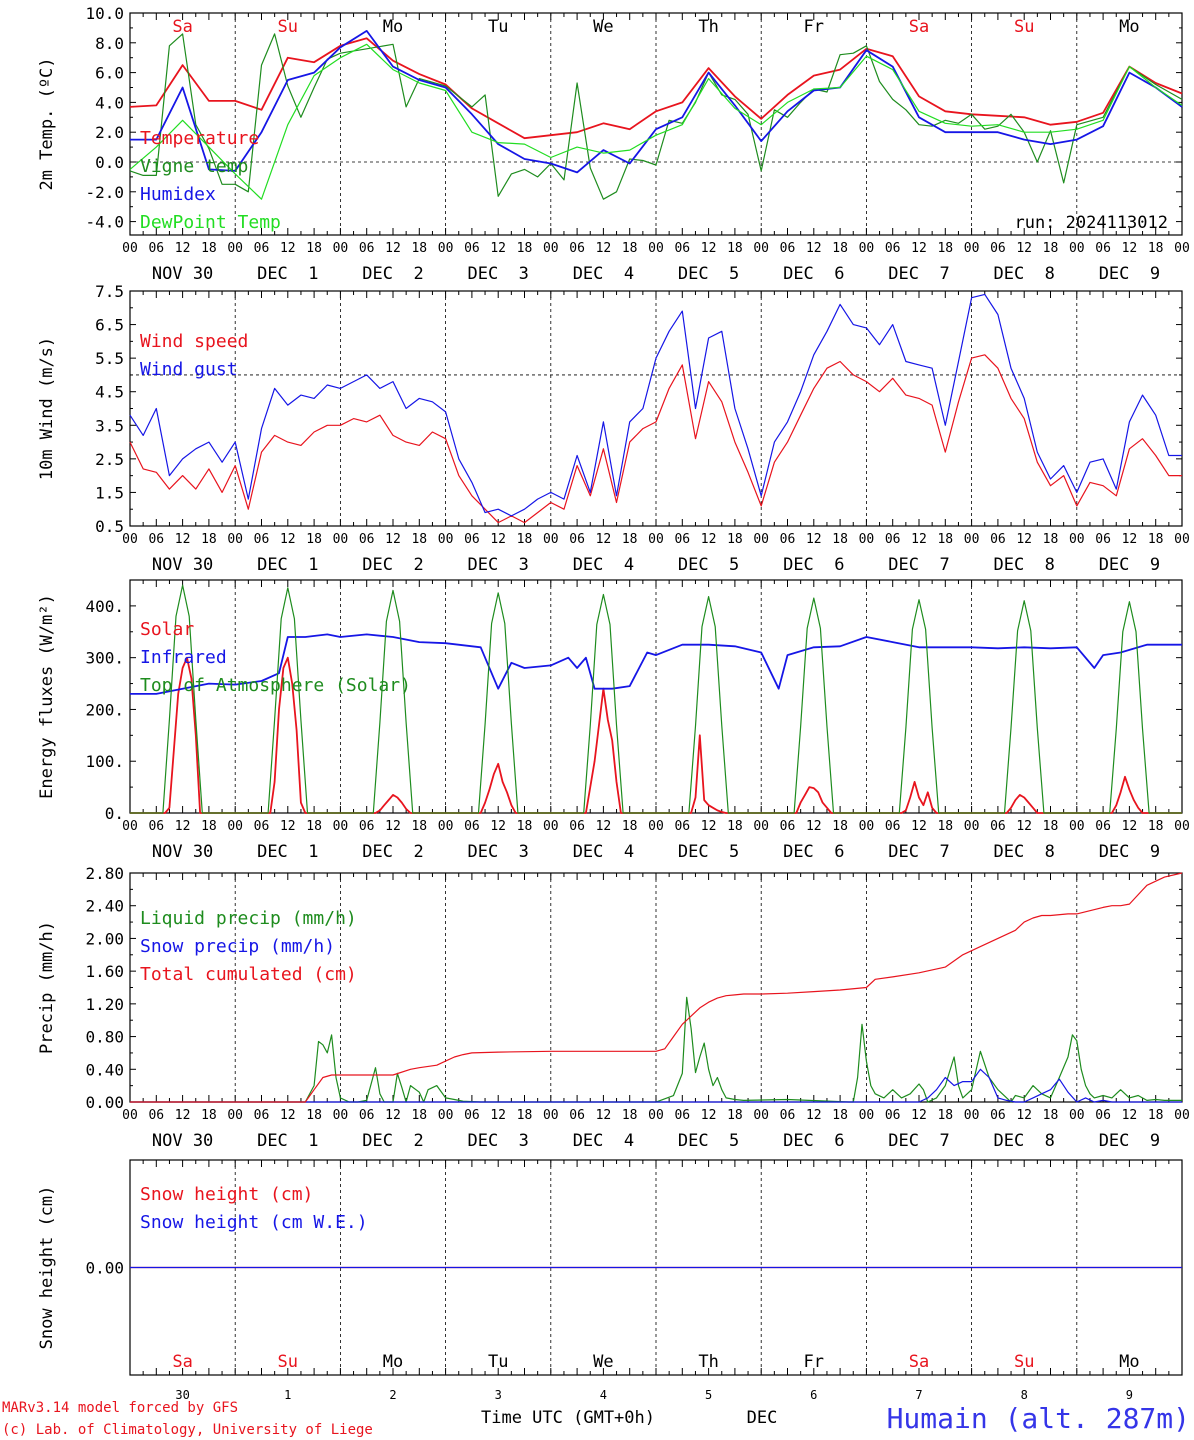 This screenshot has height=1440, width=1194. I want to click on energy-y-tick-label: 300., so click(104, 658).